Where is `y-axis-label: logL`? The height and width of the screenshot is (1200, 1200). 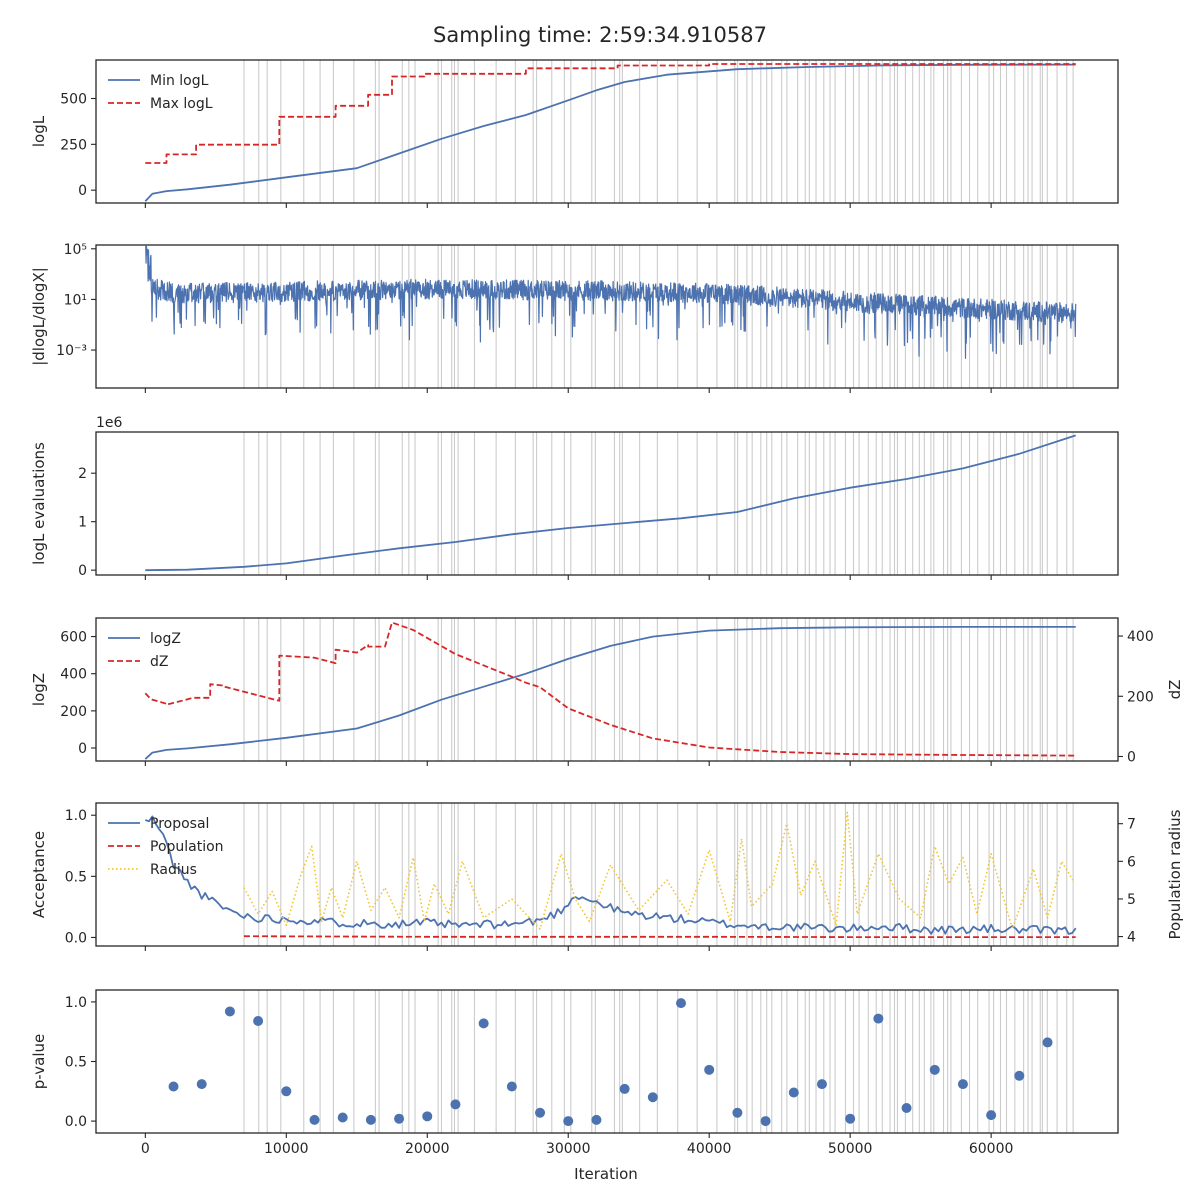 y-axis-label: logL is located at coordinates (39, 131).